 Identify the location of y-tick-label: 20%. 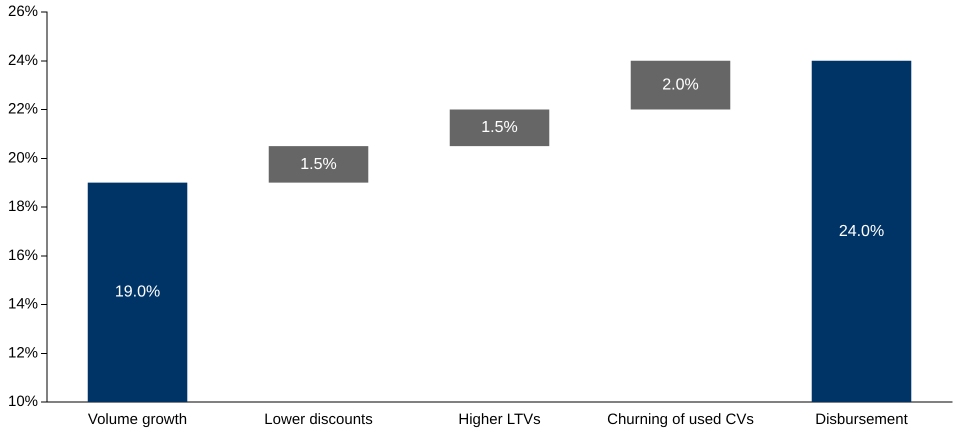
(23, 157).